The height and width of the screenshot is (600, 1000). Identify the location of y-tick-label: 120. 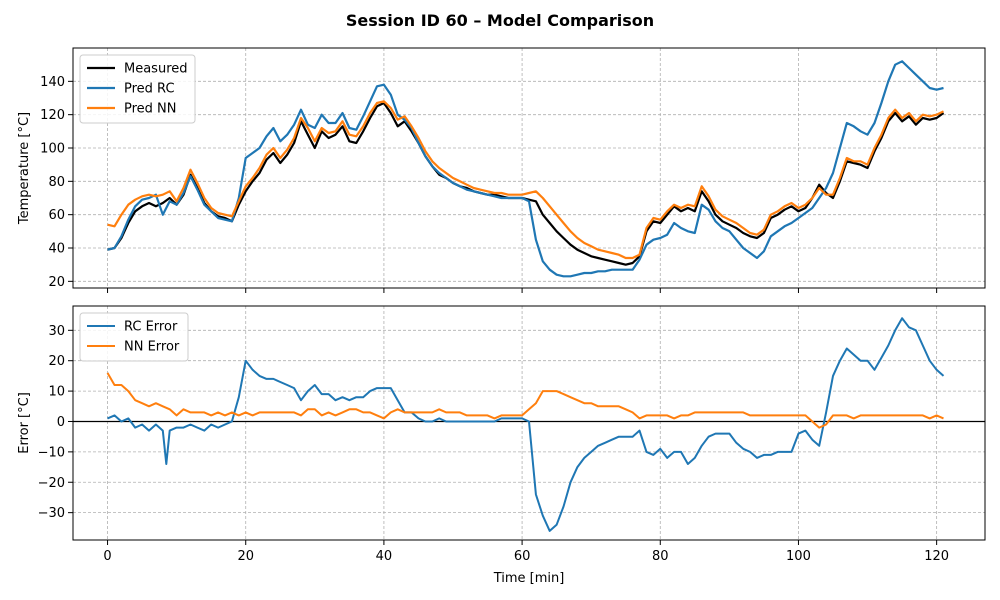
(52, 115).